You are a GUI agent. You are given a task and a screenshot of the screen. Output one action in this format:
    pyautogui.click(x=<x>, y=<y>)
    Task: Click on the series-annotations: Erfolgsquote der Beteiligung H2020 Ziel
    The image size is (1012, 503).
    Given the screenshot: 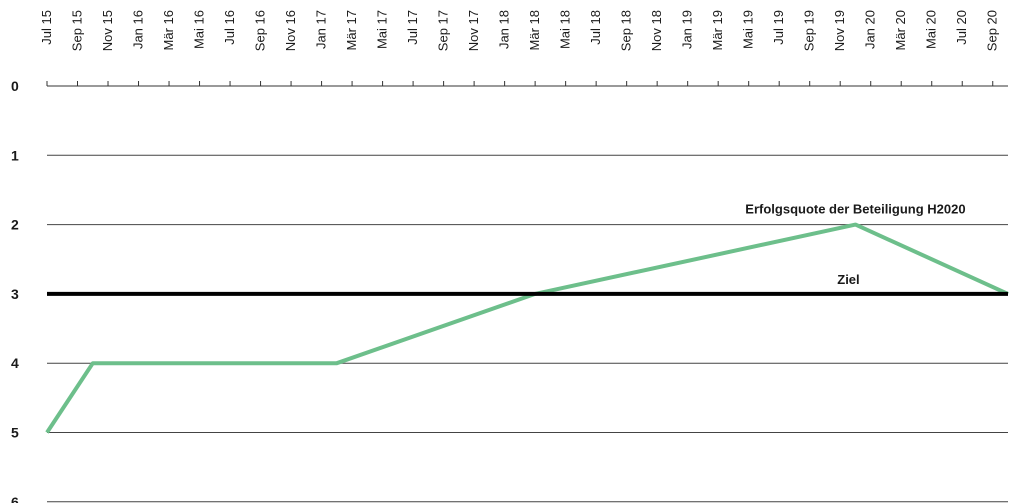 What is the action you would take?
    pyautogui.click(x=855, y=244)
    